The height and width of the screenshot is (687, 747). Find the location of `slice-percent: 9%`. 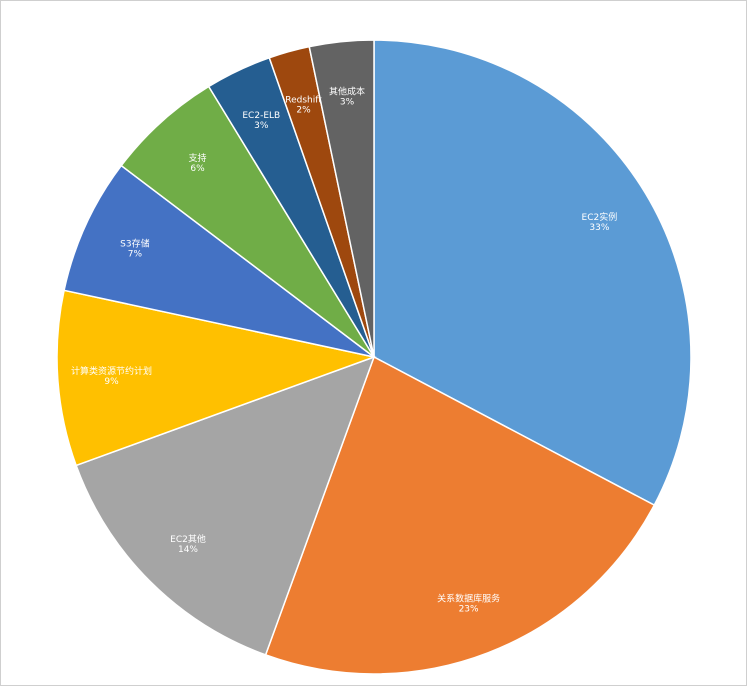

slice-percent: 9% is located at coordinates (111, 382).